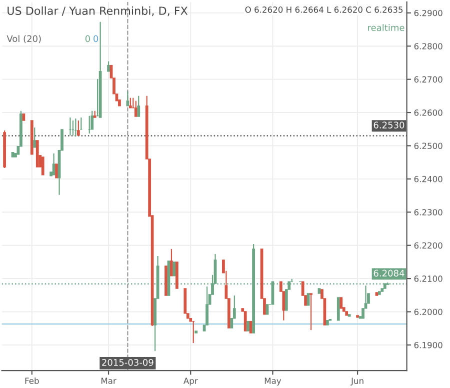 The width and height of the screenshot is (450, 388). Describe the element at coordinates (389, 125) in the screenshot. I see `ref-line-label: 6.2530` at that location.